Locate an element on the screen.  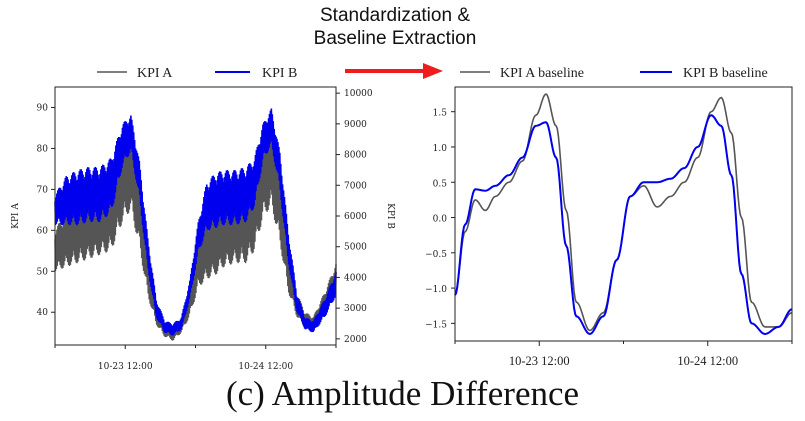
figure-caption: (c) Amplitude Difference is located at coordinates (402, 393).